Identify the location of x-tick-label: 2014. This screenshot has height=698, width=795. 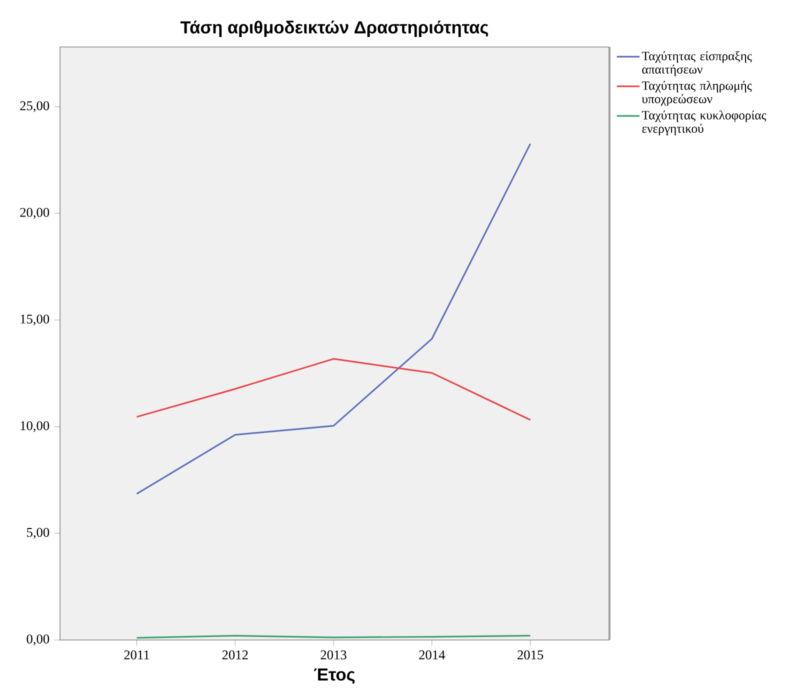
(432, 655).